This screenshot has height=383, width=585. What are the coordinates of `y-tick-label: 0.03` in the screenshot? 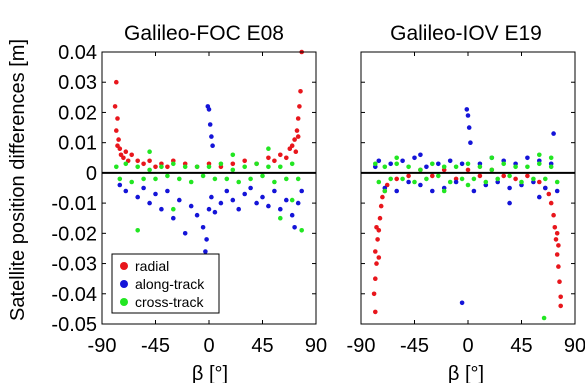 It's located at (77, 83).